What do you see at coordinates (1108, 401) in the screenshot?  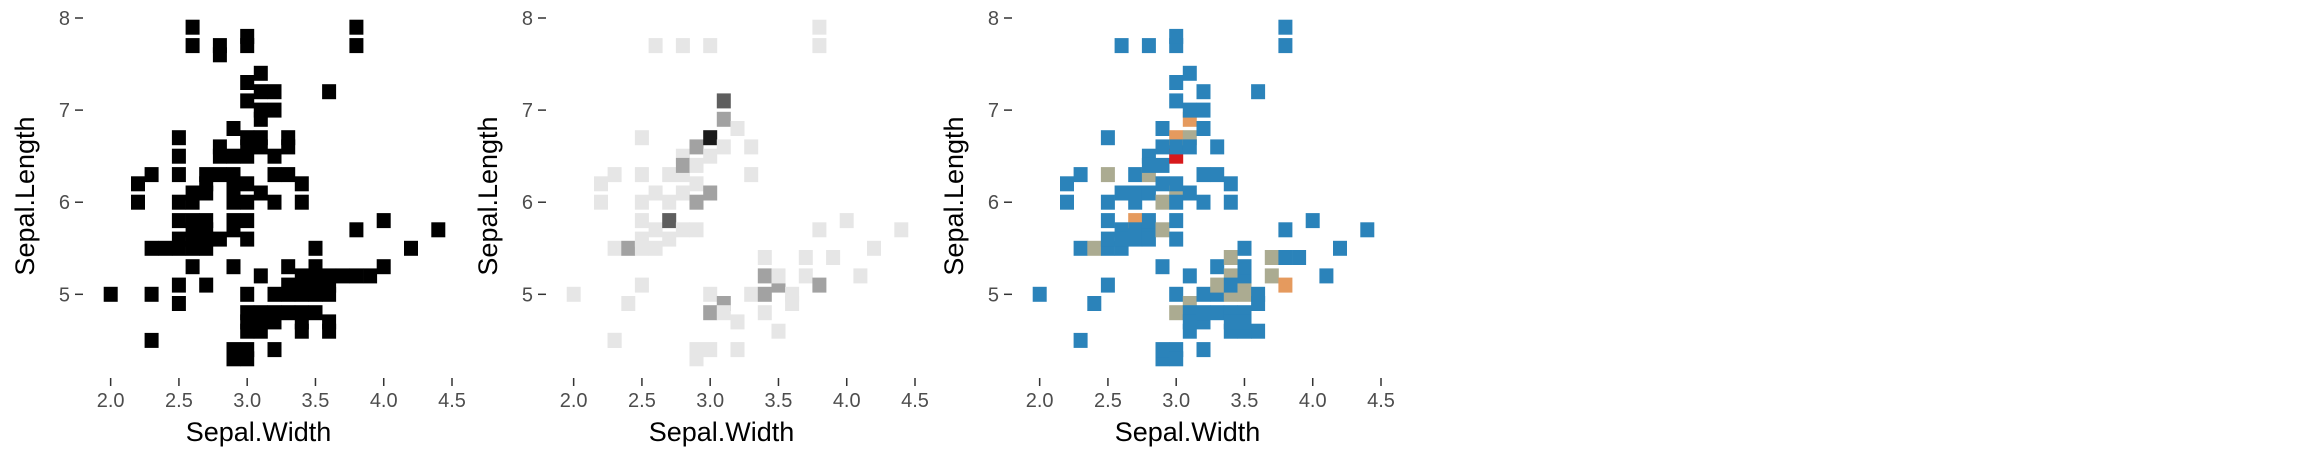 I see `x-tick-label: 2.5` at bounding box center [1108, 401].